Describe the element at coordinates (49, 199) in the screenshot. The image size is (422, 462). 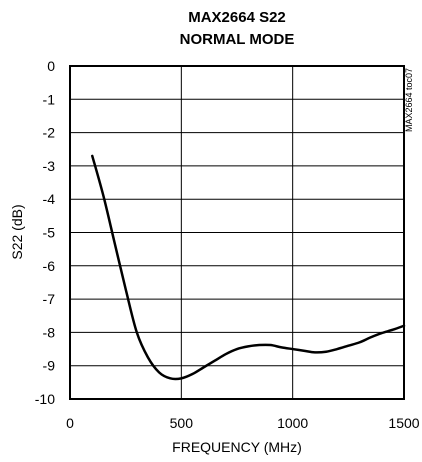
I see `y-tick-label: -4` at that location.